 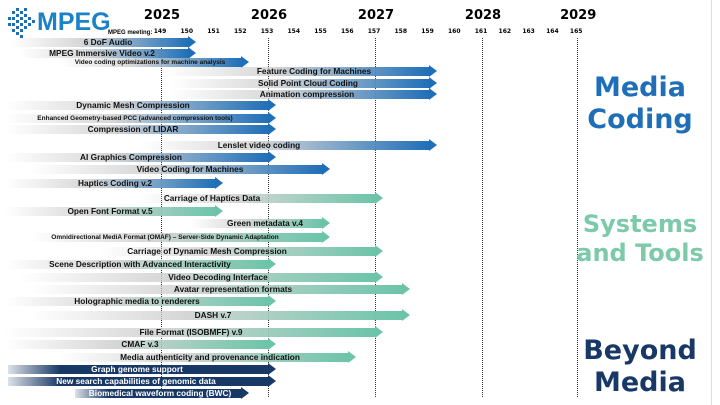 I want to click on roadmap-item-label: Animation compression, so click(x=307, y=94).